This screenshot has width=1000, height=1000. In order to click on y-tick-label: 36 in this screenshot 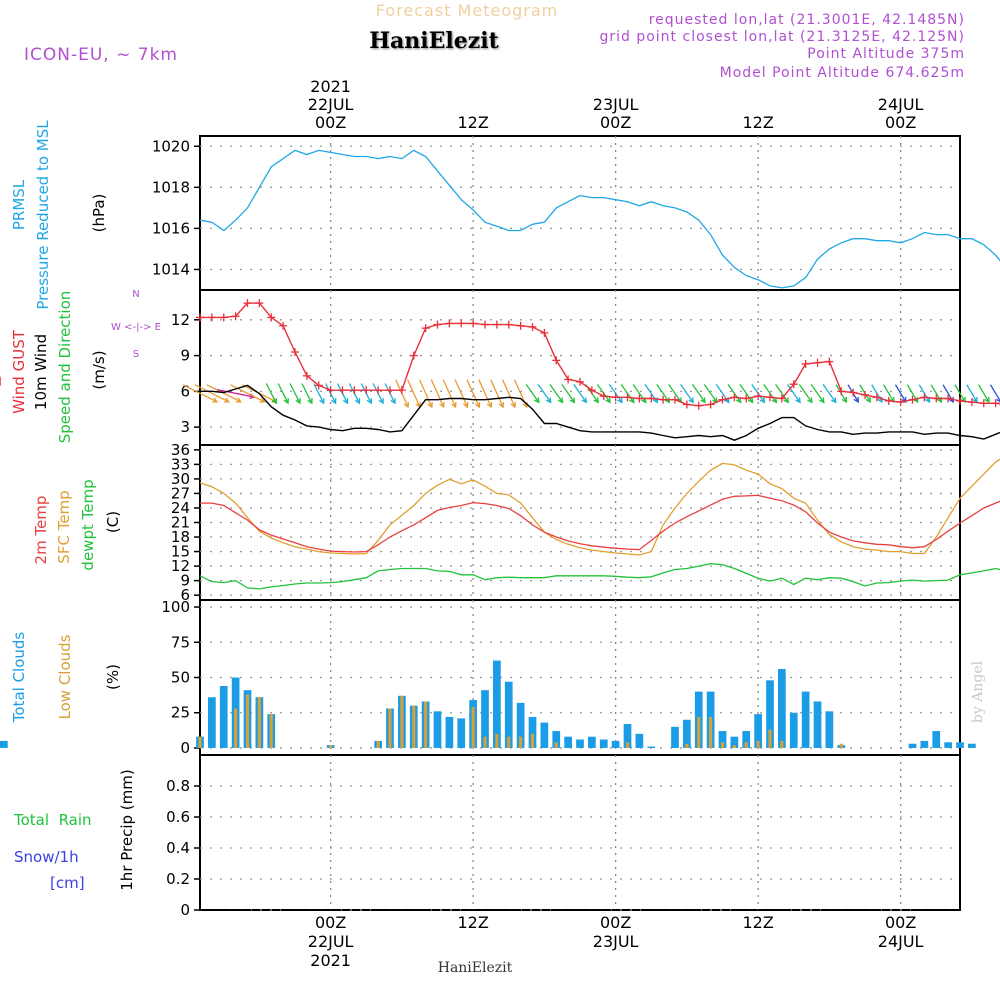, I will do `click(180, 450)`.